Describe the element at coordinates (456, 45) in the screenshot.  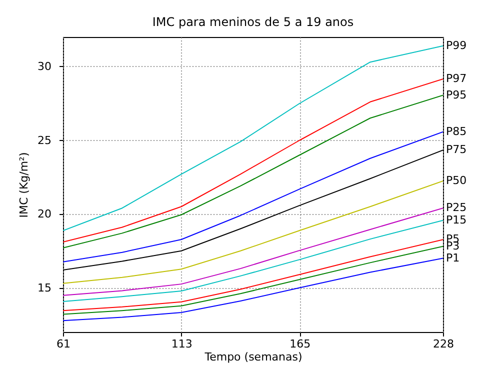
I see `series-label: P99` at that location.